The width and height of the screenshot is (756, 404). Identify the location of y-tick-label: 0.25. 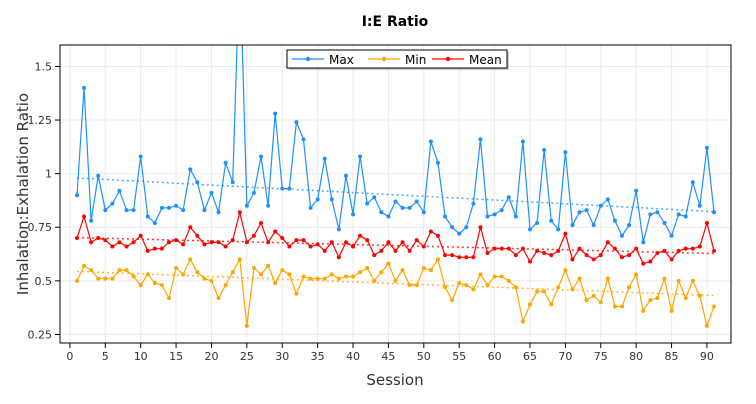
(40, 334).